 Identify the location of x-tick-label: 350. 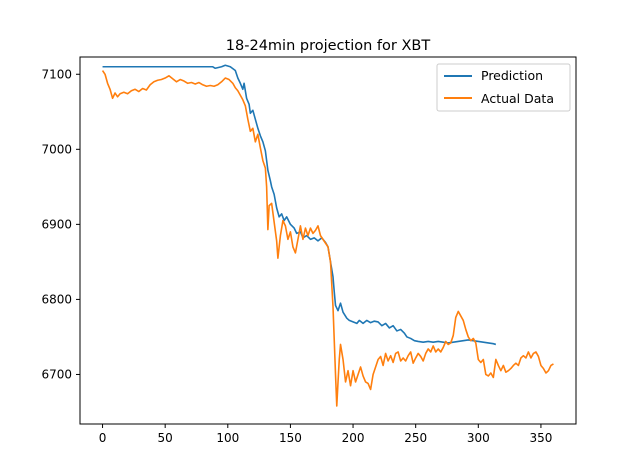
(540, 438).